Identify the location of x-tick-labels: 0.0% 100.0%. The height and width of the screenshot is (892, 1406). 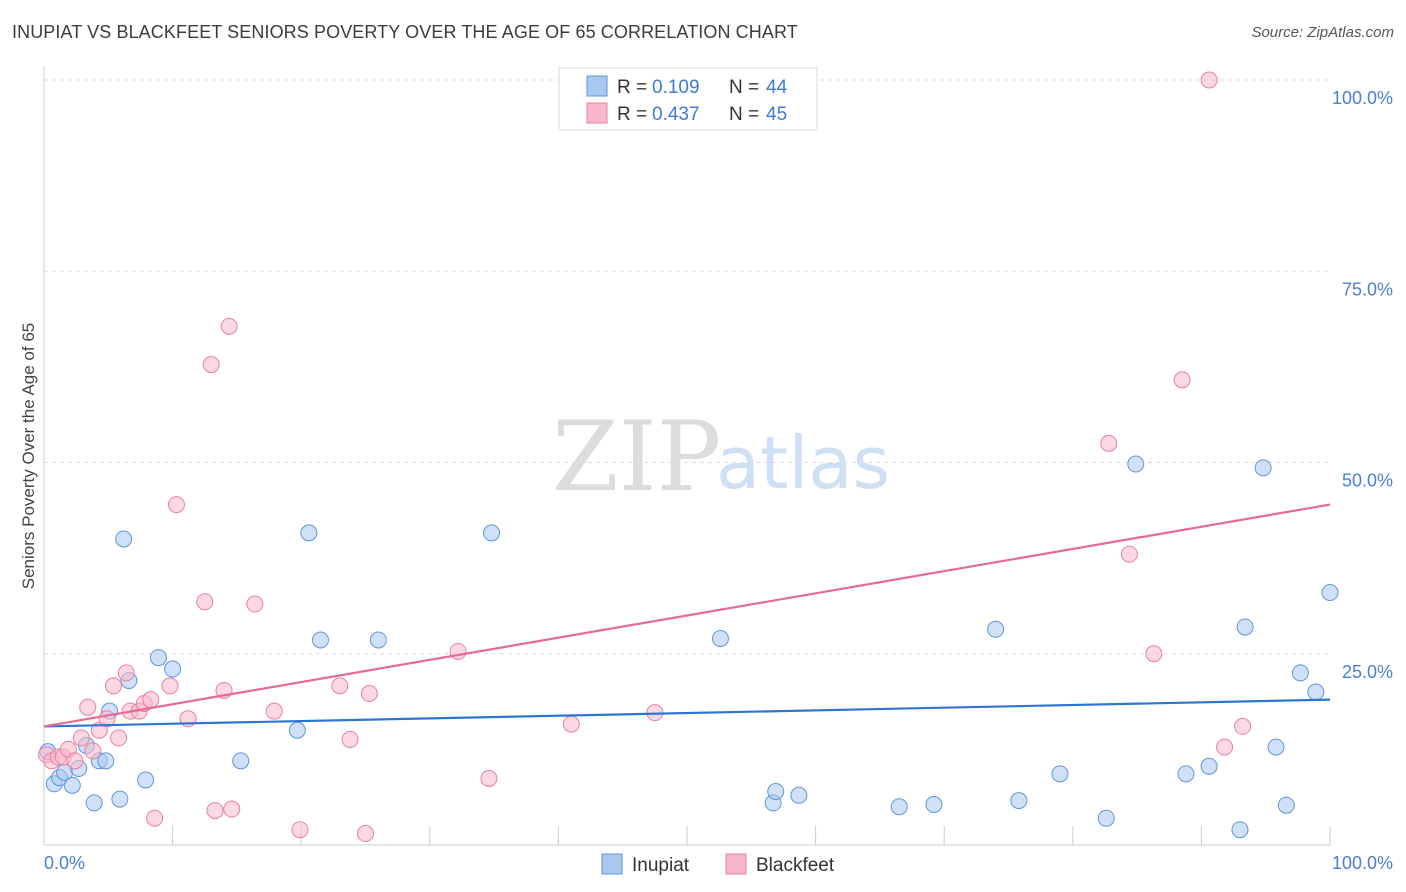
(718, 863).